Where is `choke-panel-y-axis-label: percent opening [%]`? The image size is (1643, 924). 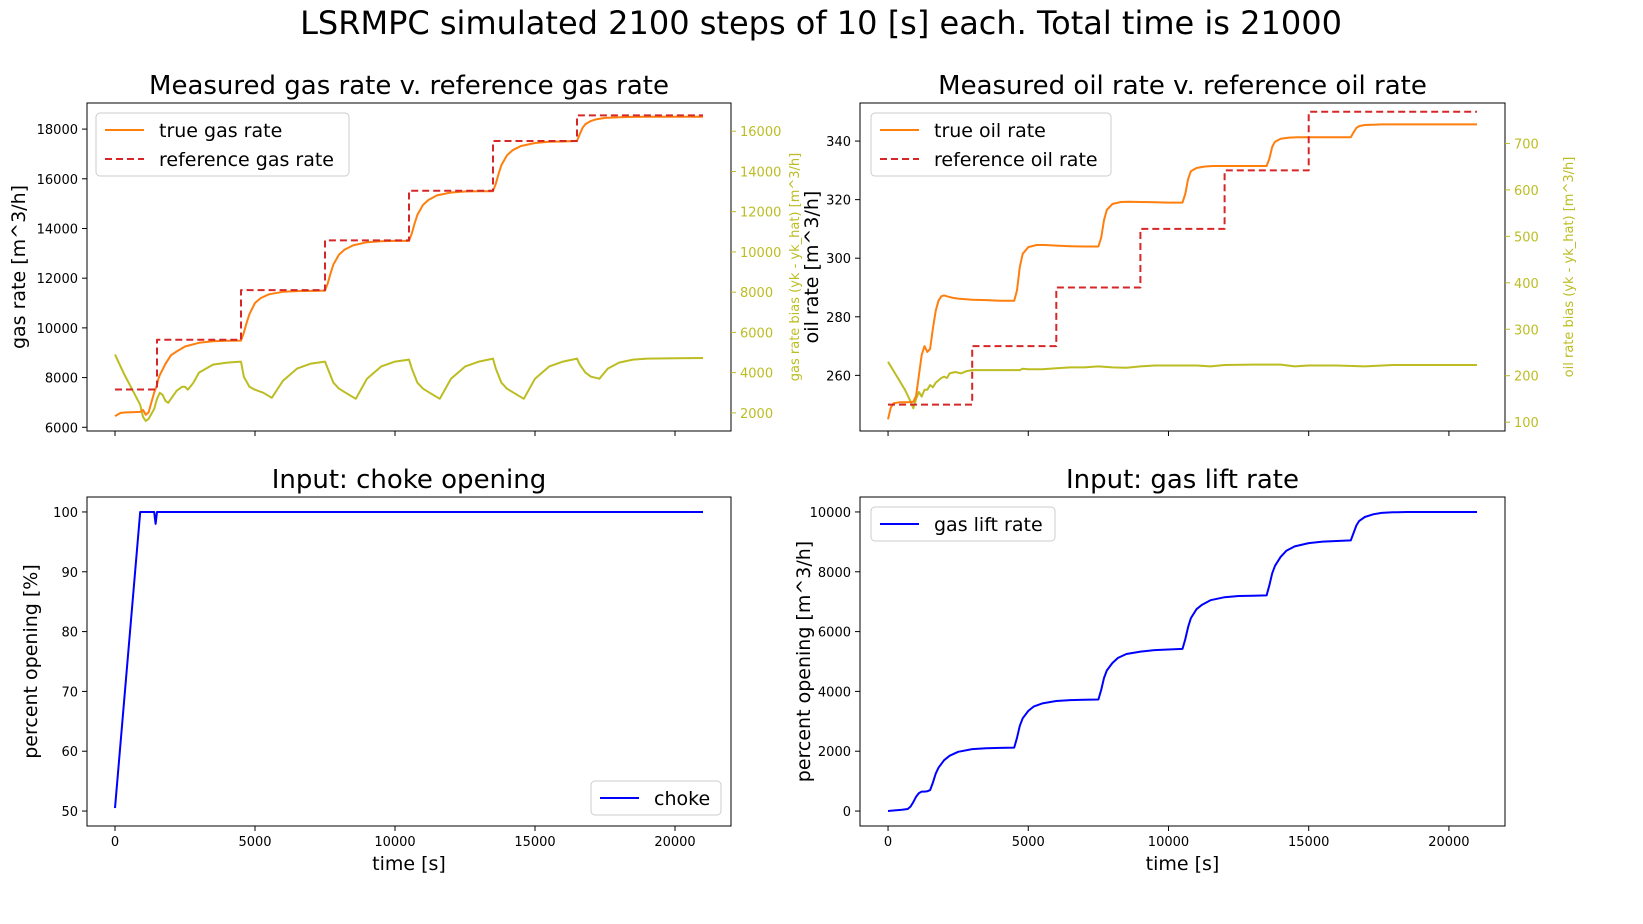
choke-panel-y-axis-label: percent opening [%] is located at coordinates (31, 661).